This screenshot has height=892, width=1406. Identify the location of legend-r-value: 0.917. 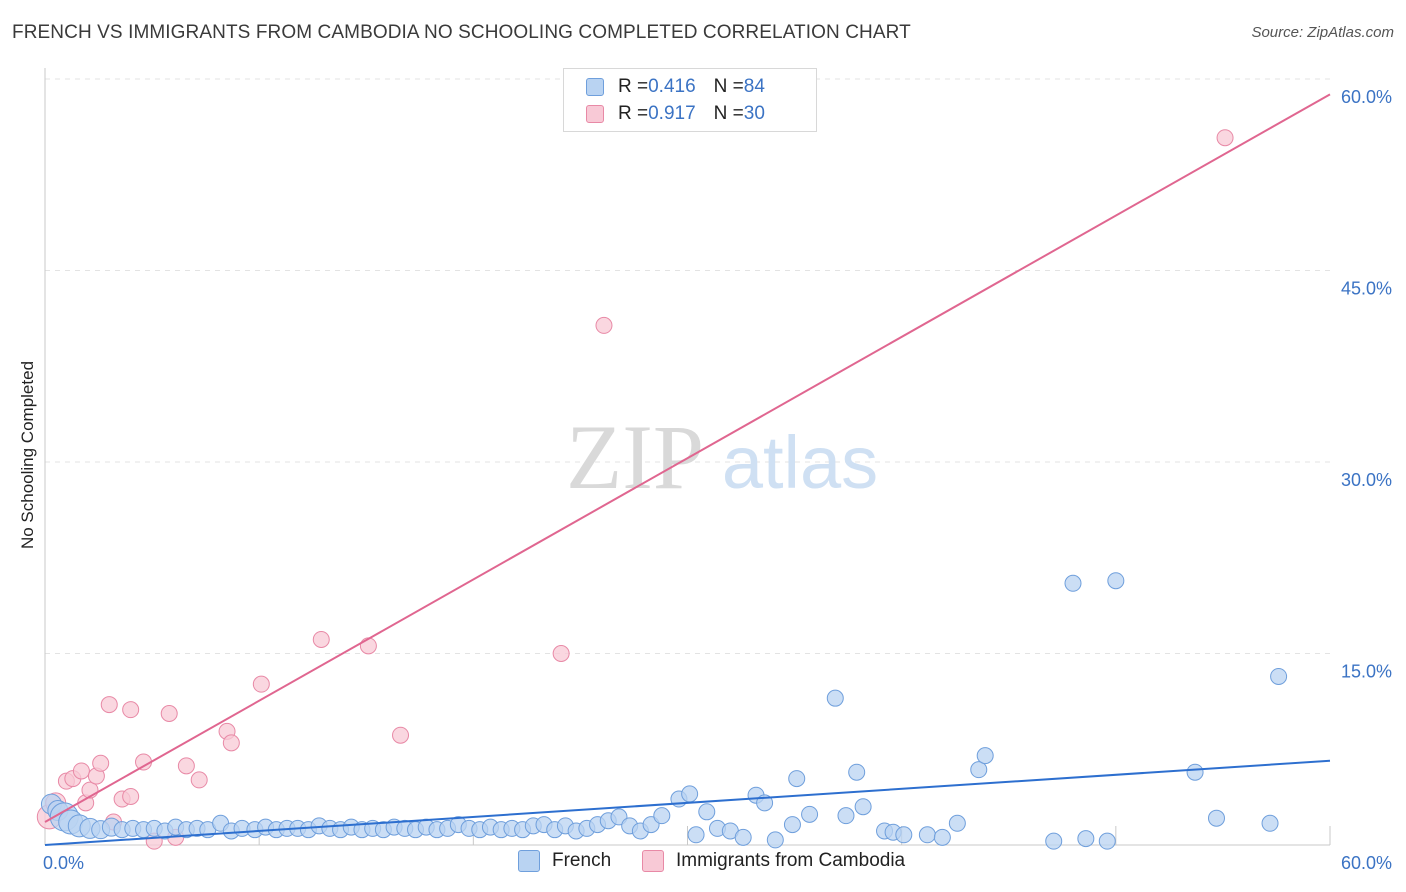
(672, 113).